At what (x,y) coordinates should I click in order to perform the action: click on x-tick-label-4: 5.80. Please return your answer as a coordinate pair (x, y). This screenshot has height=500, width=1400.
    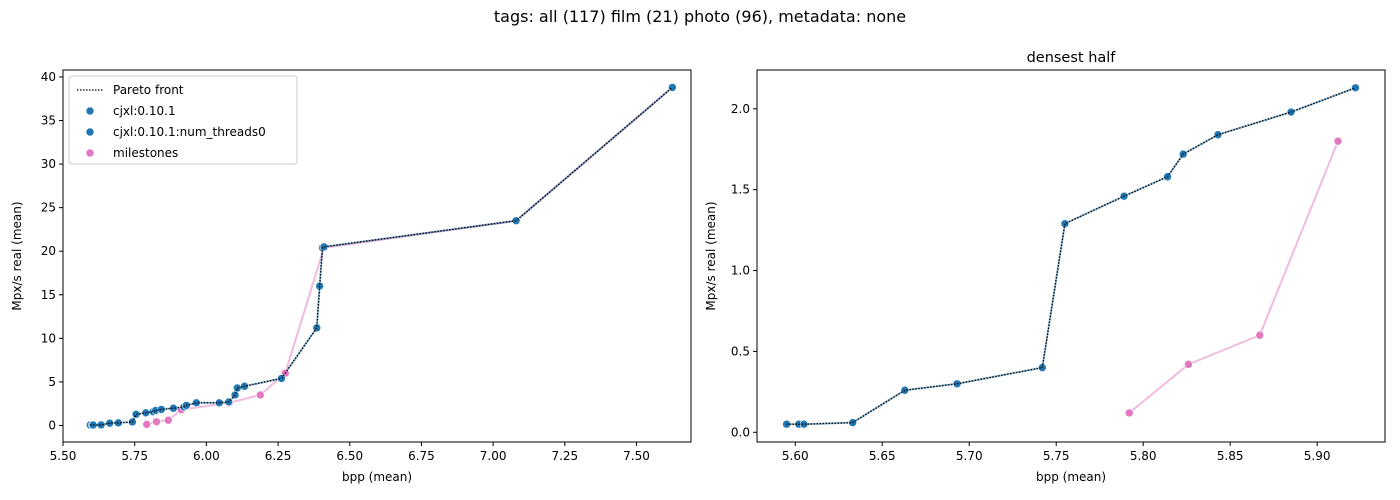
    Looking at the image, I should click on (1143, 456).